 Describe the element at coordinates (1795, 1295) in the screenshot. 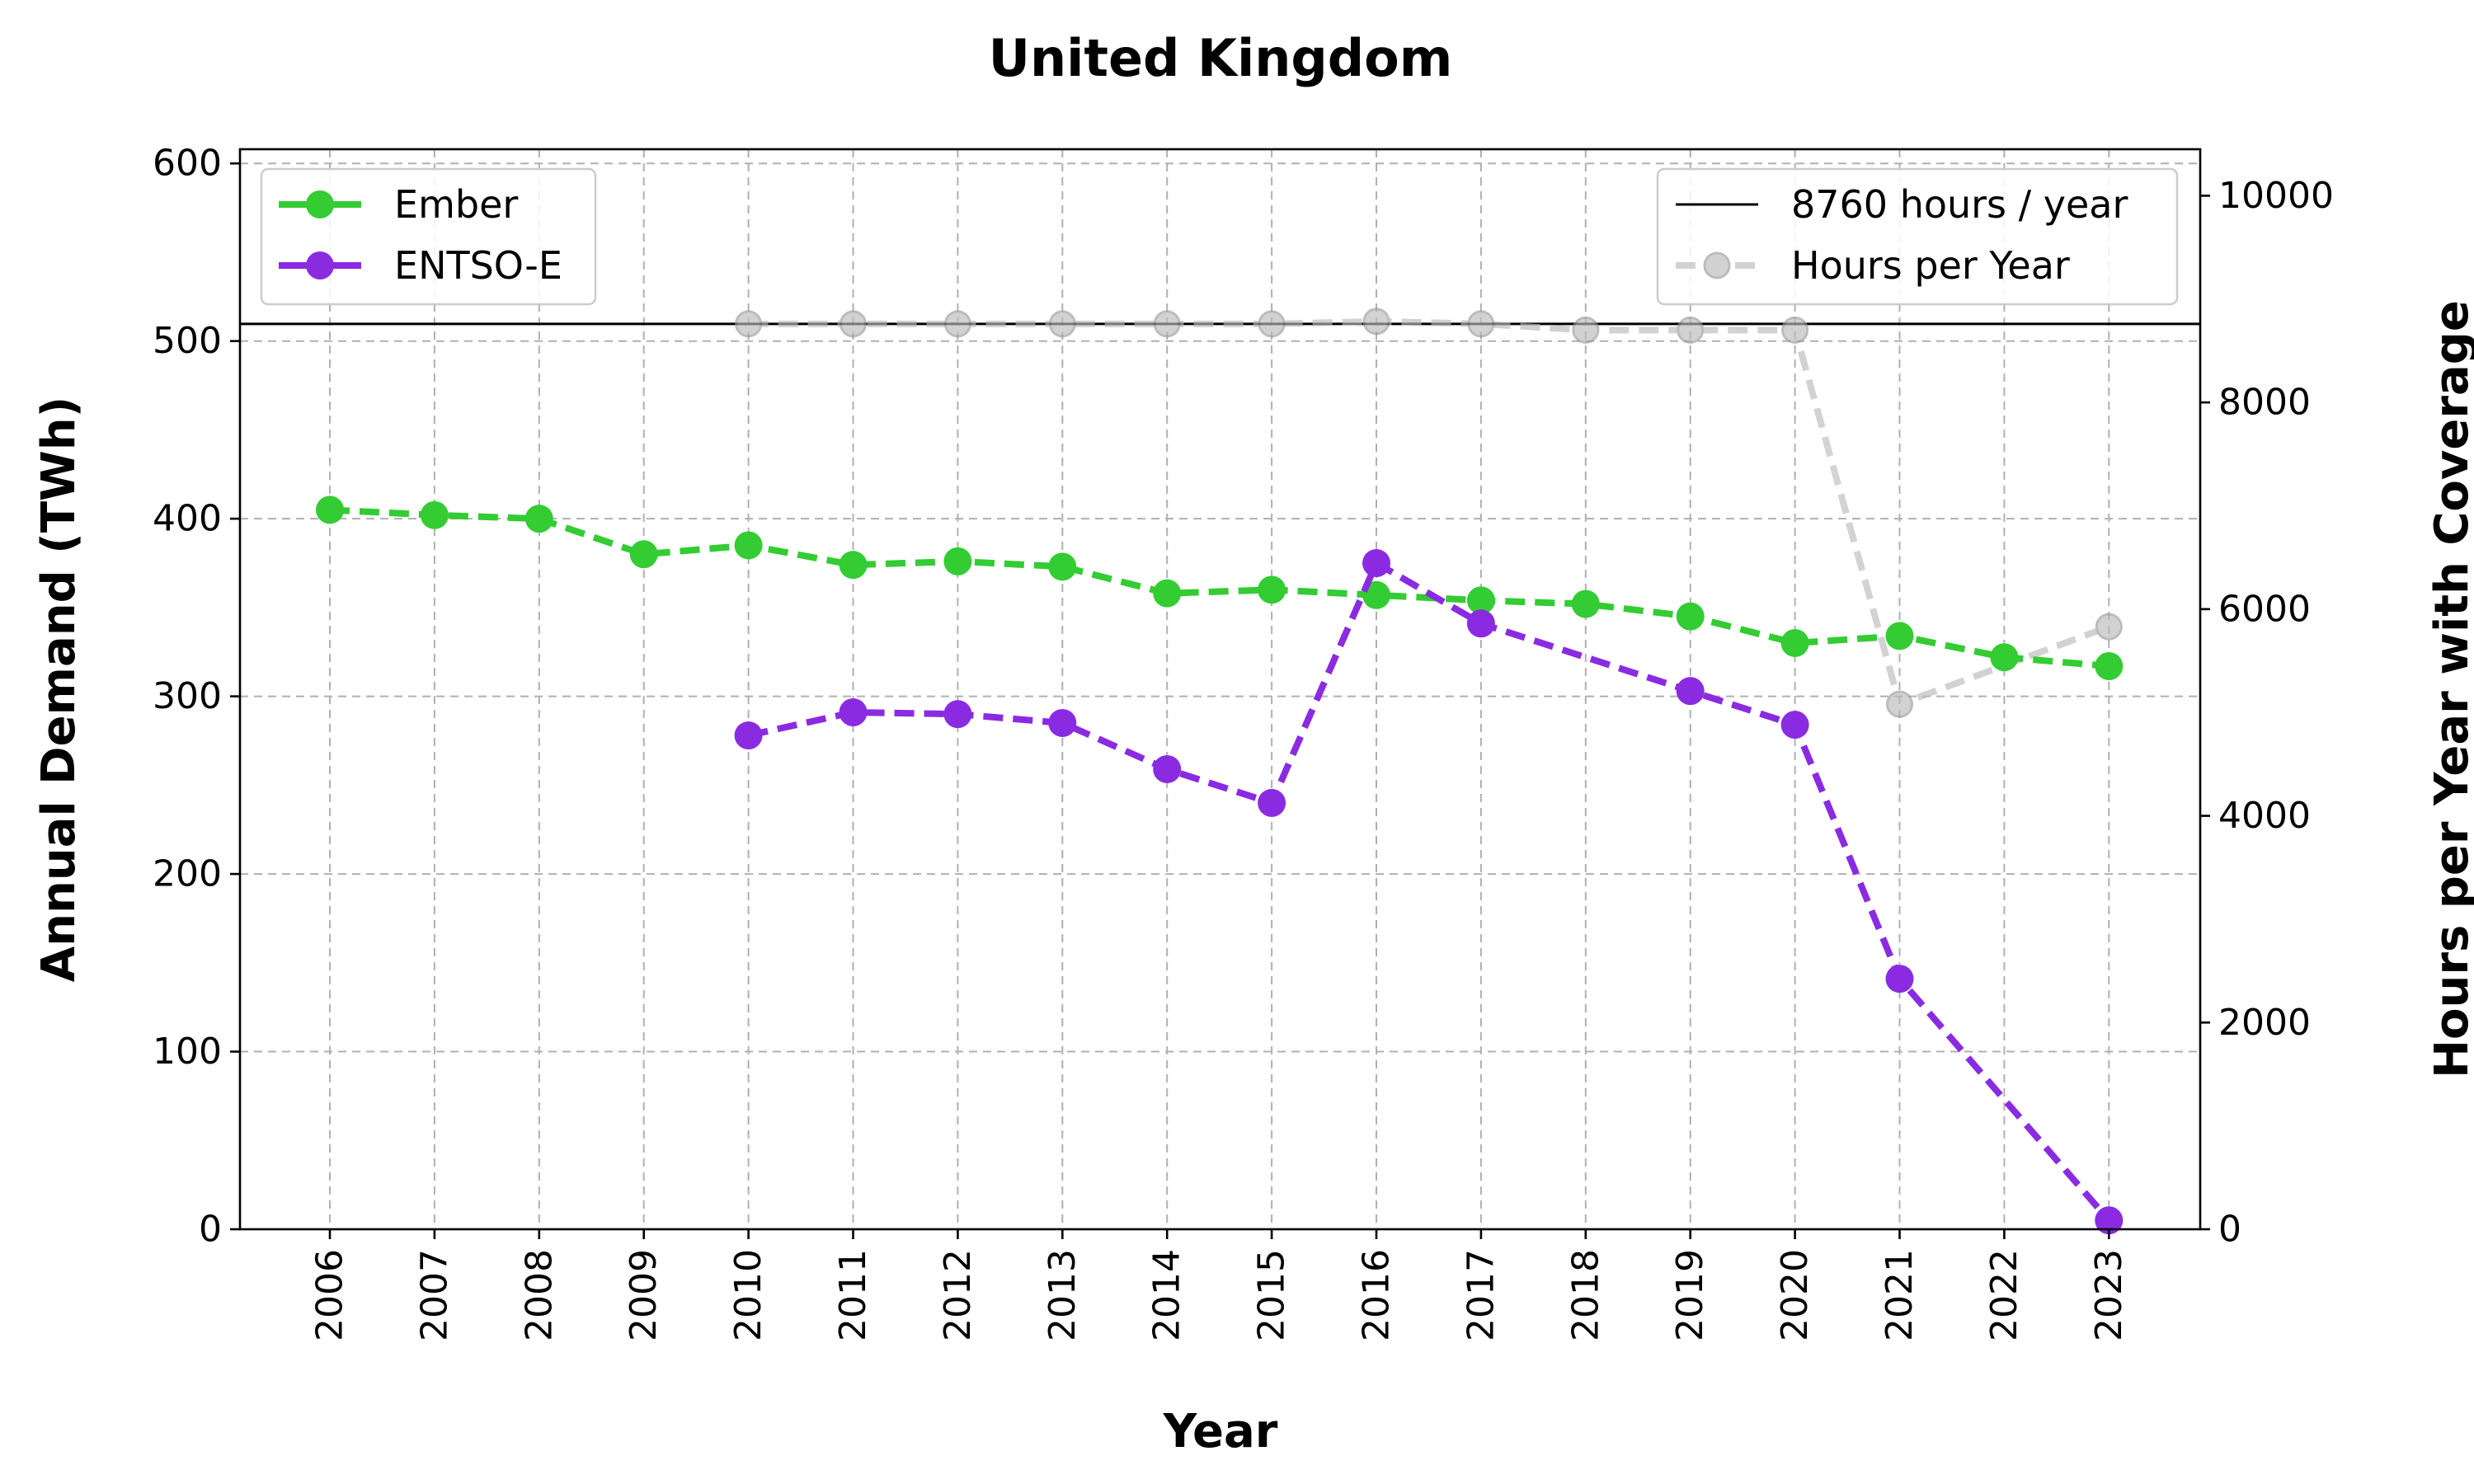

I see `x-tick-label: 2020` at that location.